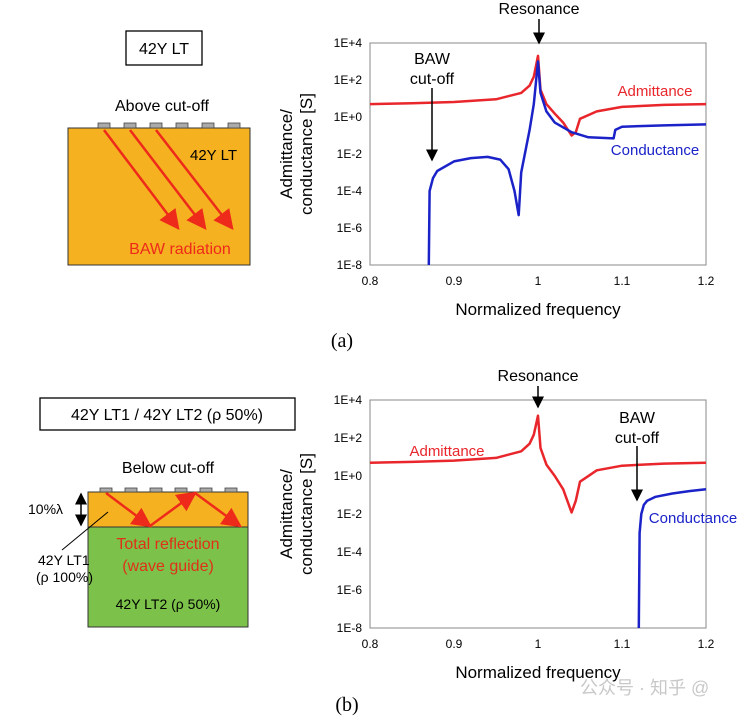  I want to click on leader-line, so click(85, 531).